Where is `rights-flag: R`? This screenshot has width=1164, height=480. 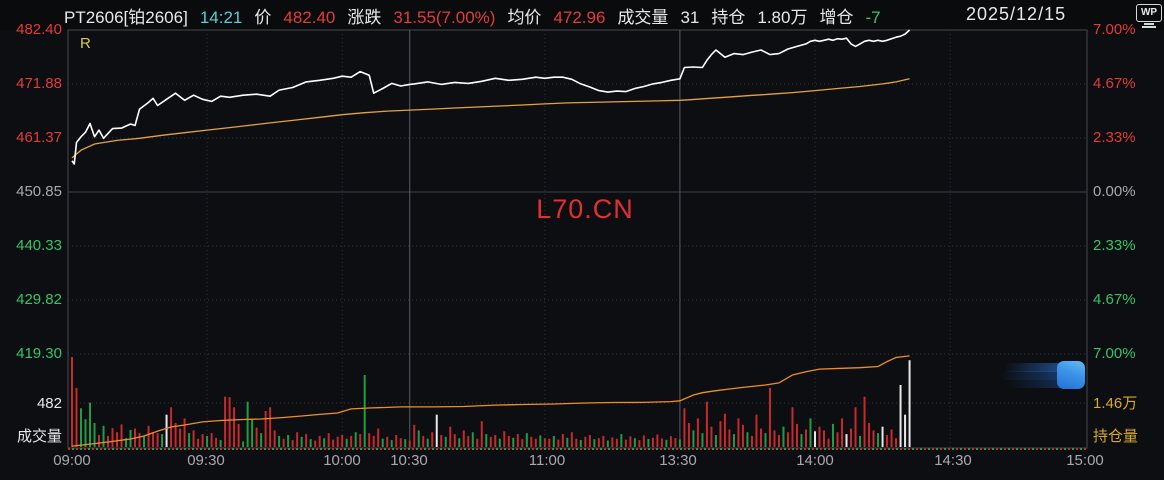
rights-flag: R is located at coordinates (85, 43).